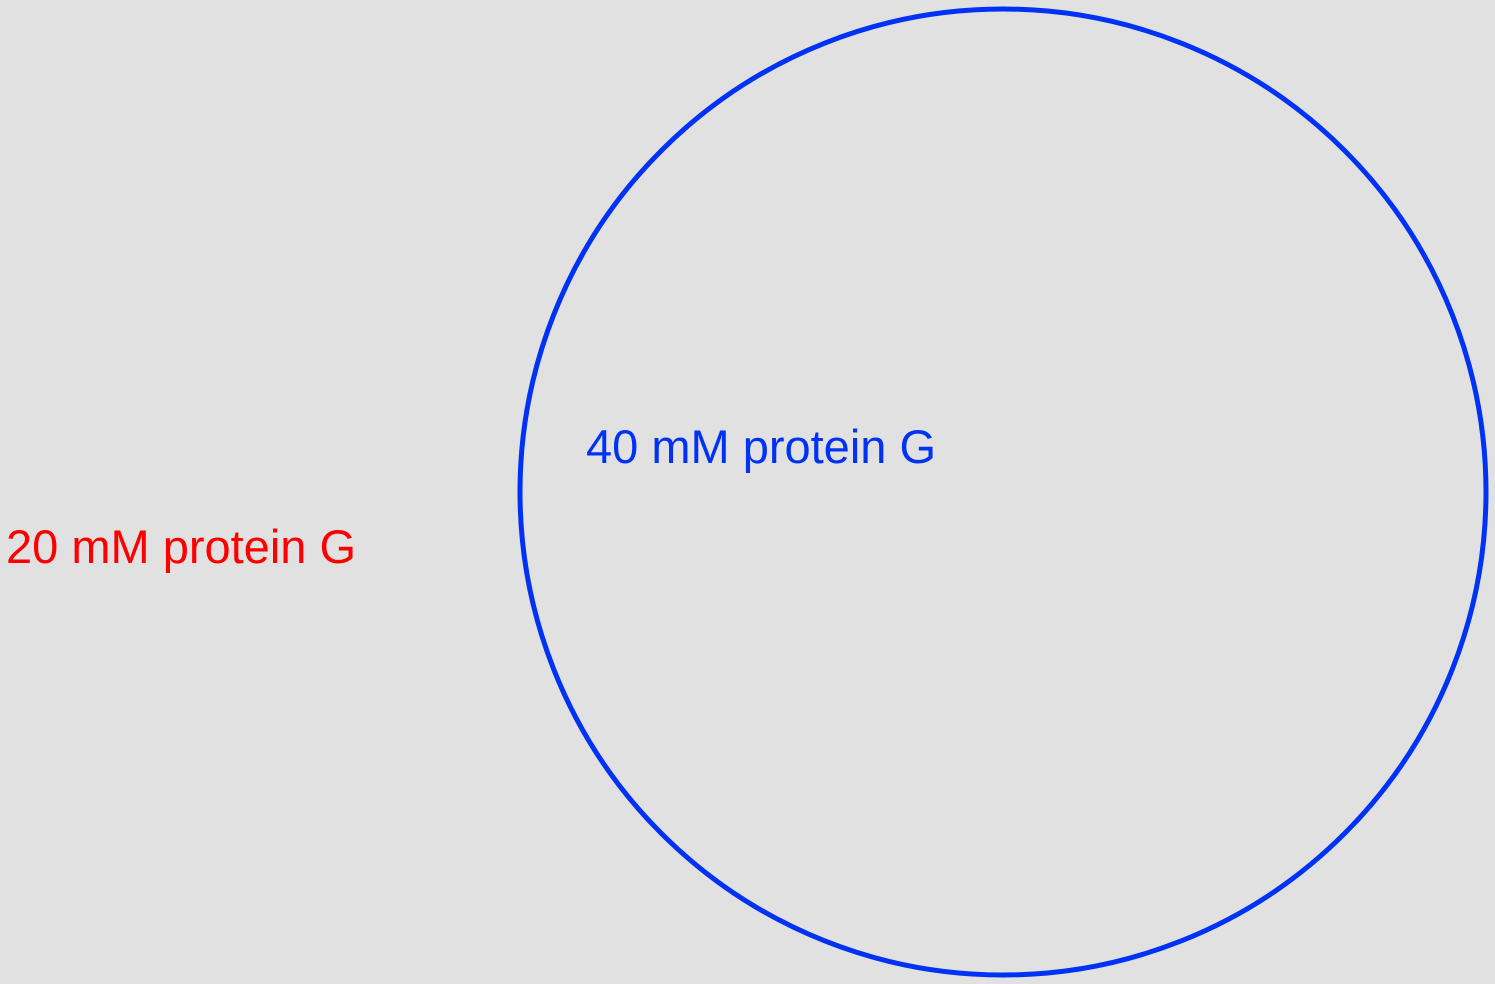  What do you see at coordinates (181, 546) in the screenshot?
I see `outer-region-label: 20 mM protein G` at bounding box center [181, 546].